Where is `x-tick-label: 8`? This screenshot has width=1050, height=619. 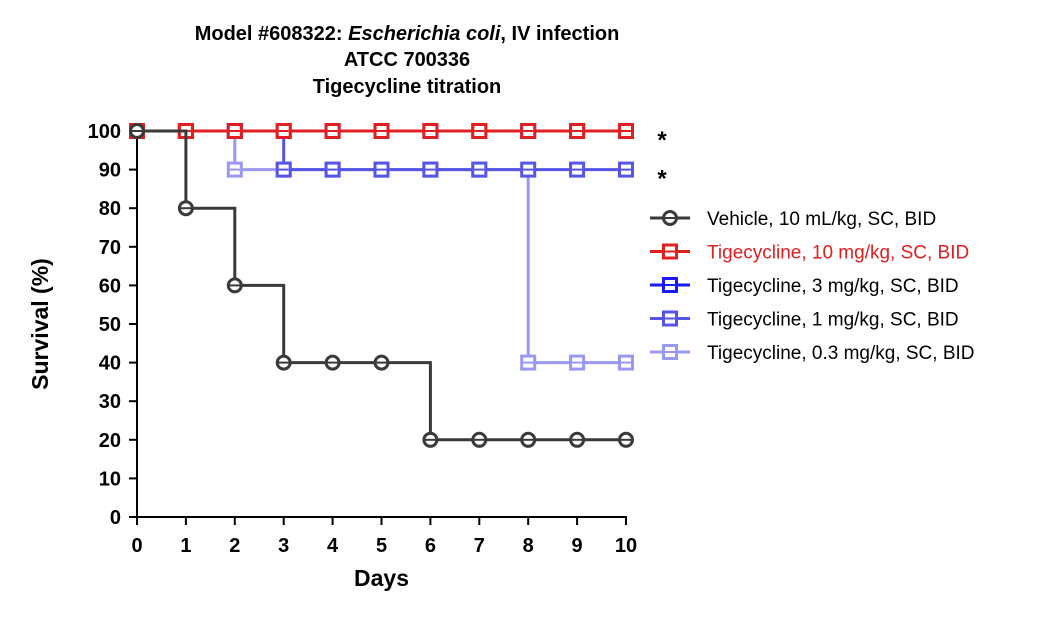 x-tick-label: 8 is located at coordinates (528, 546).